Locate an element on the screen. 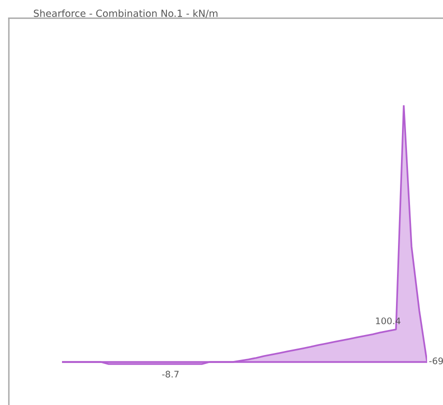  chart-title: Shearforce - Combination No.1 - kN/m is located at coordinates (126, 13).